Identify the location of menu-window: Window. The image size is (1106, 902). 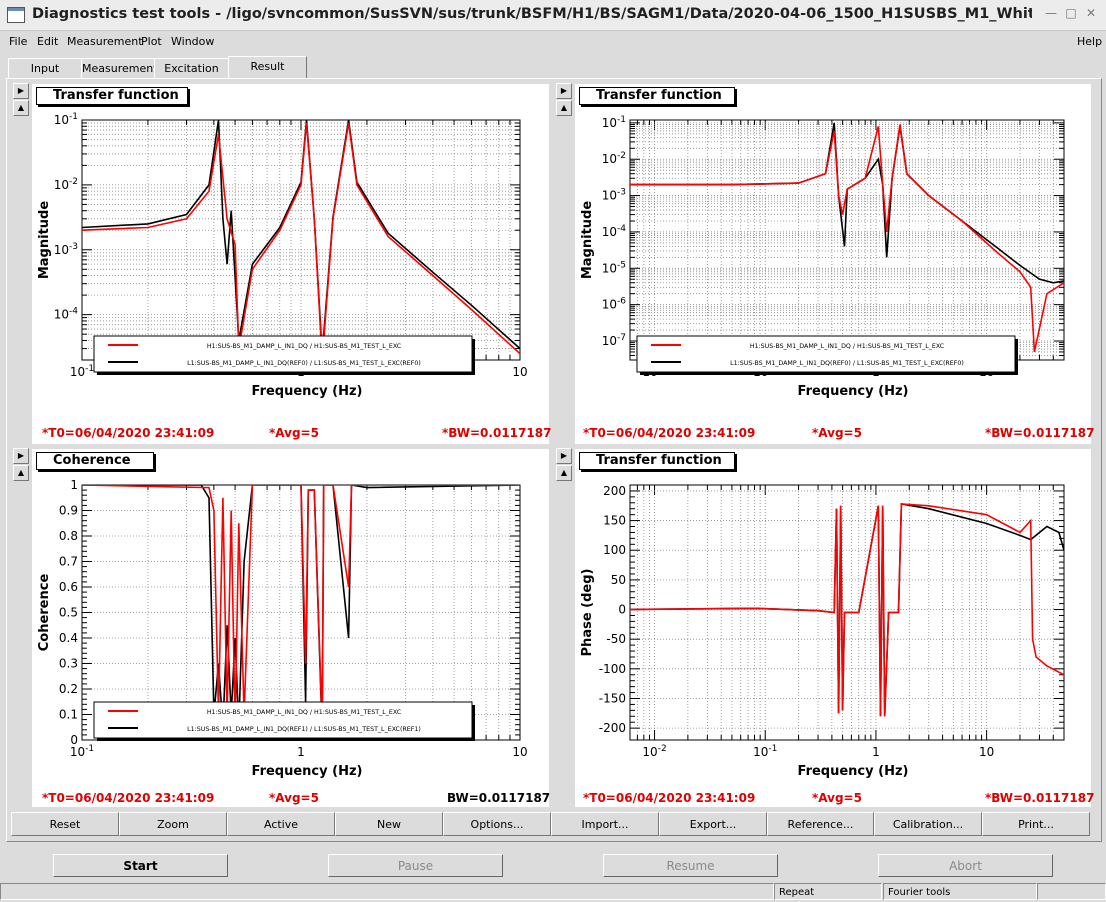
(193, 41).